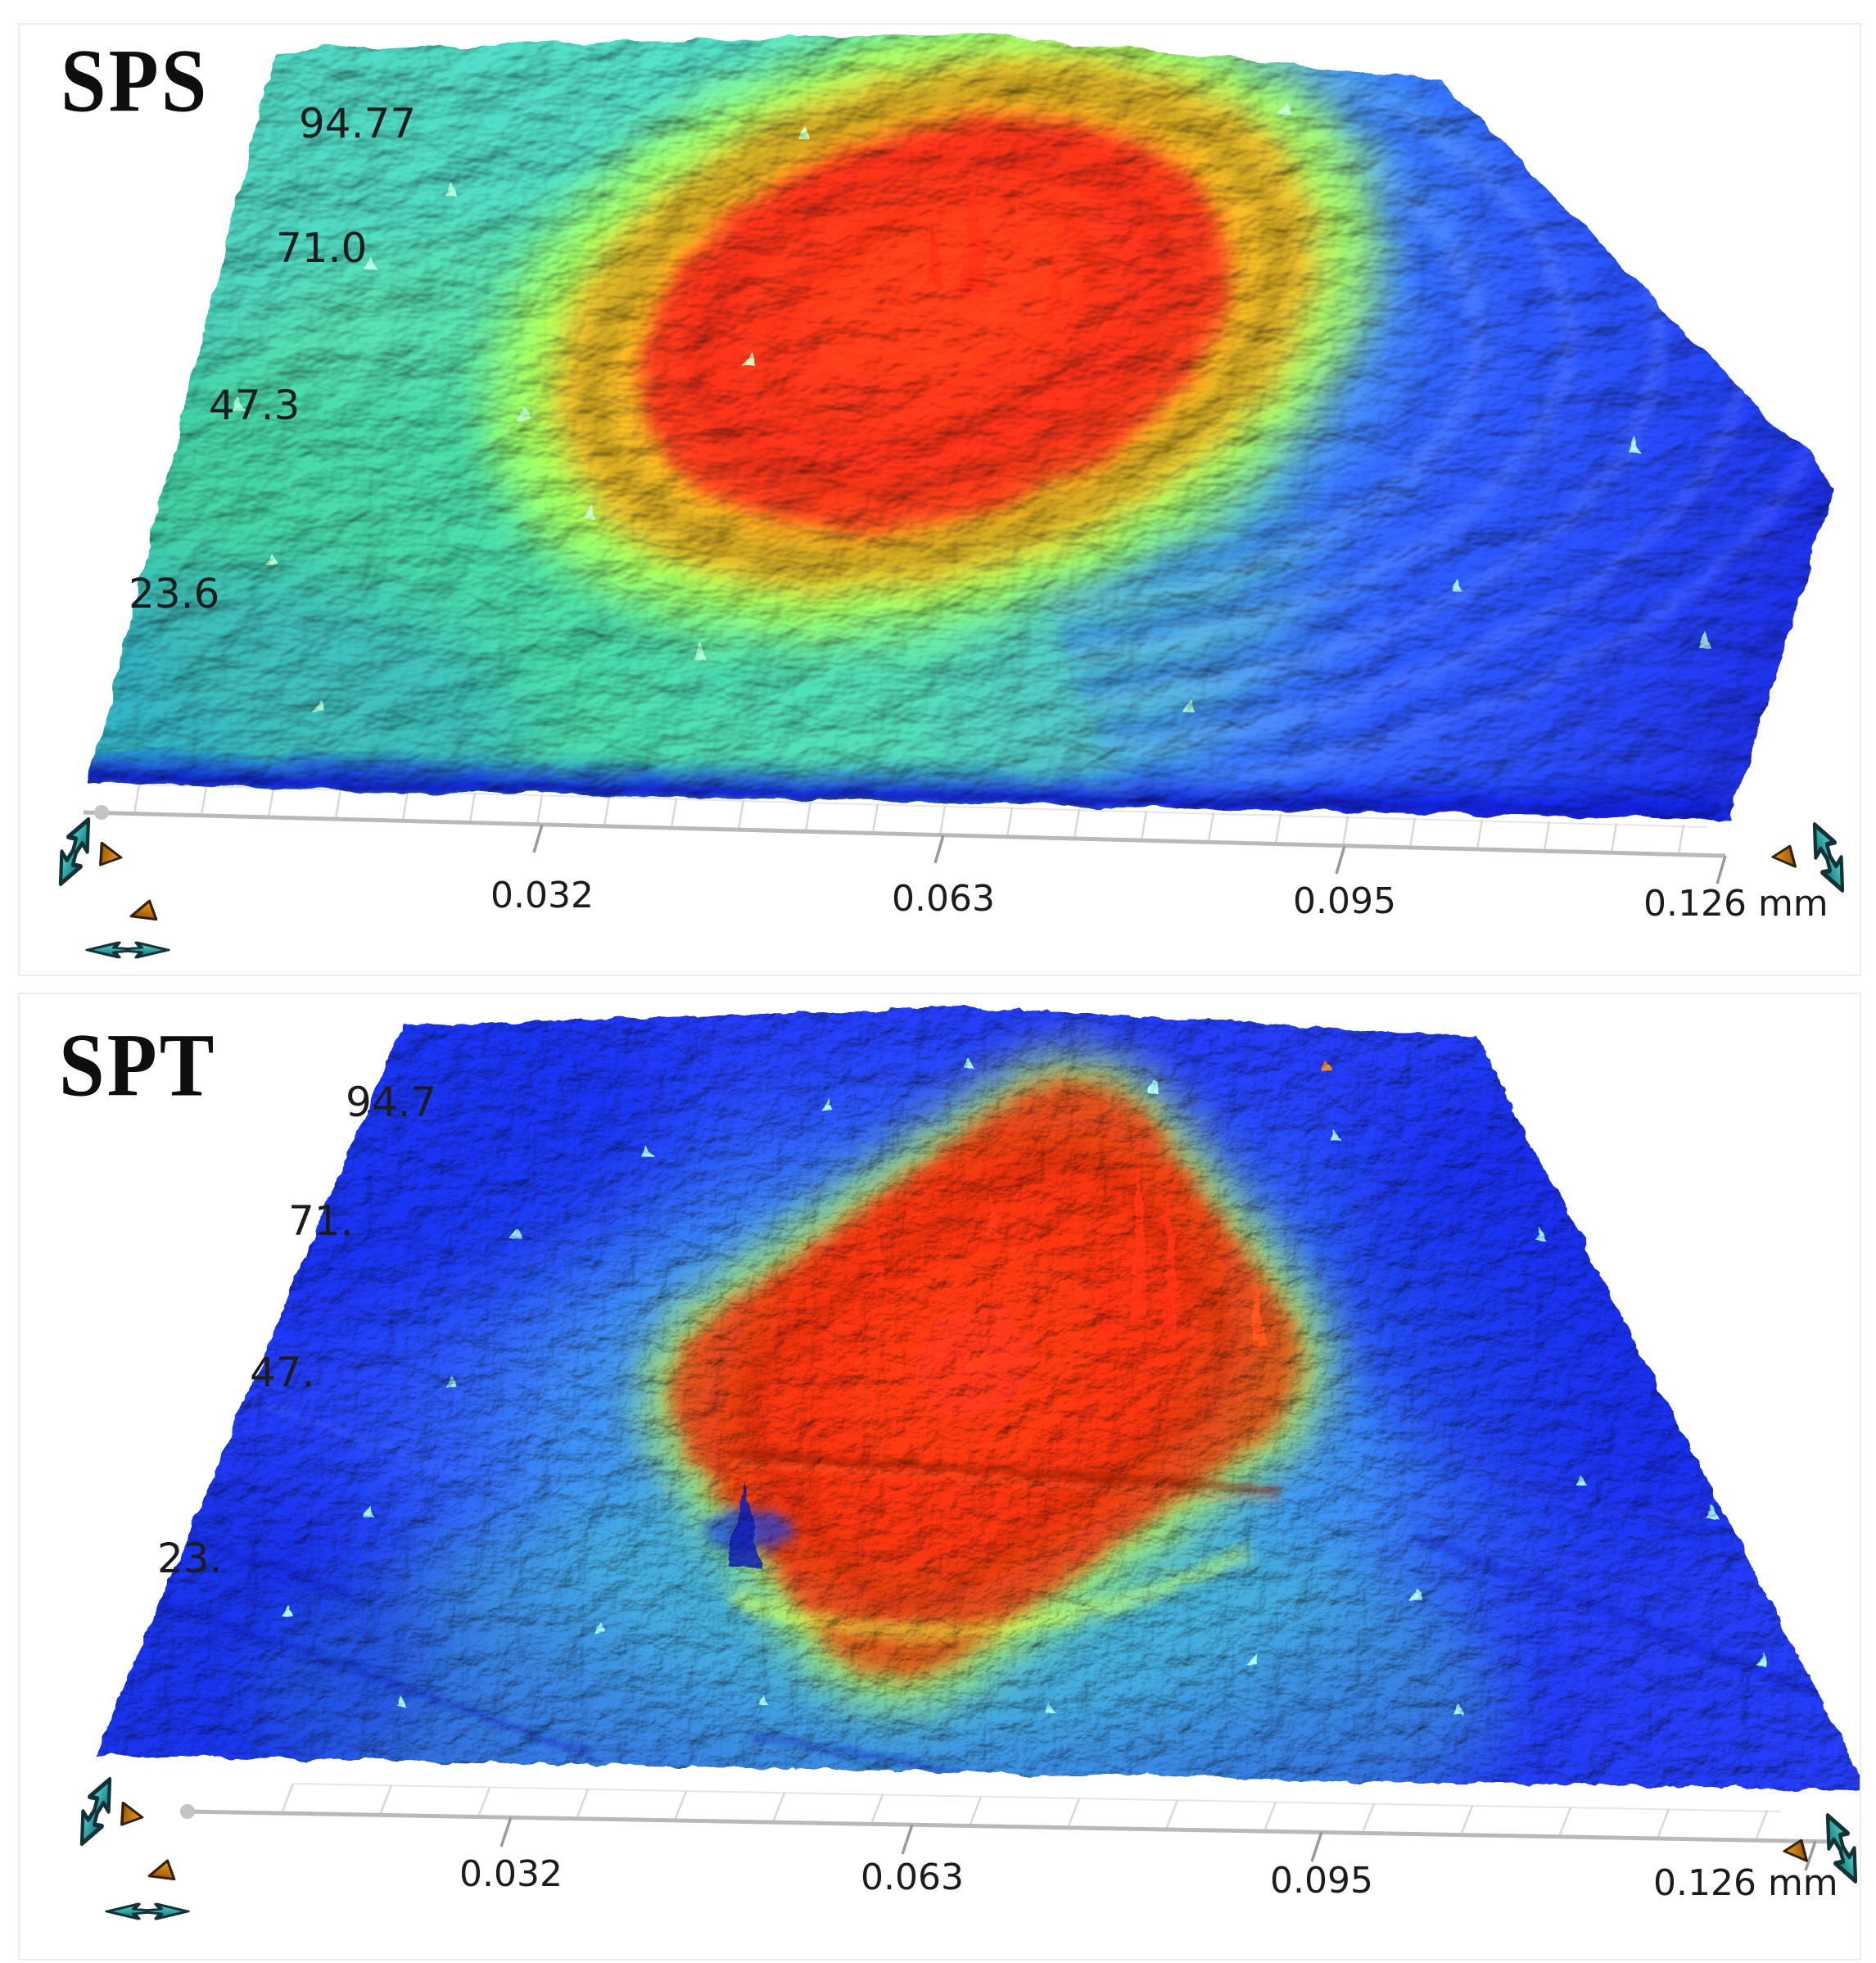 The width and height of the screenshot is (1876, 1963). What do you see at coordinates (935, 336) in the screenshot?
I see `height-dome` at bounding box center [935, 336].